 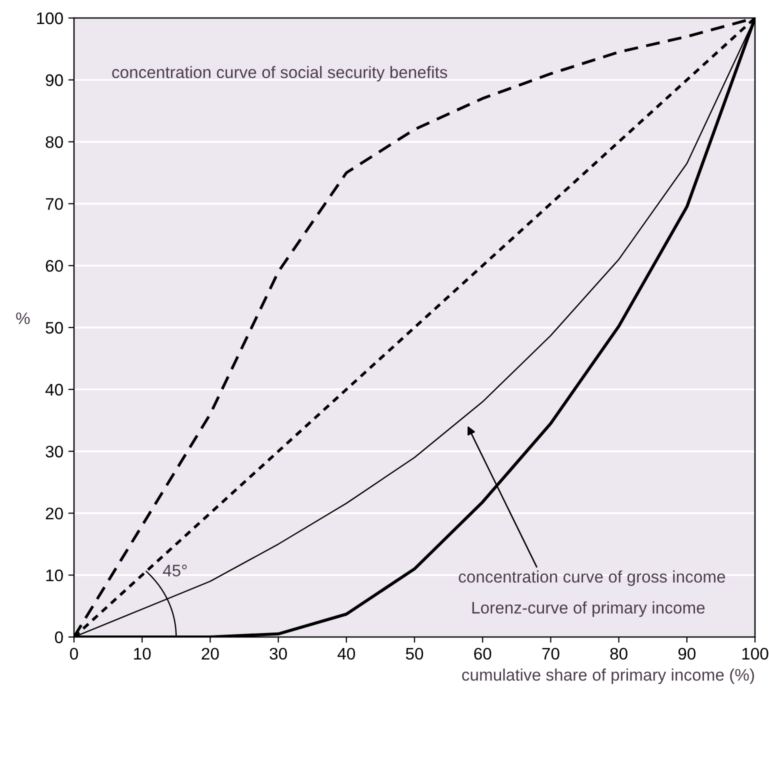 What do you see at coordinates (174, 570) in the screenshot?
I see `annotation: 45°` at bounding box center [174, 570].